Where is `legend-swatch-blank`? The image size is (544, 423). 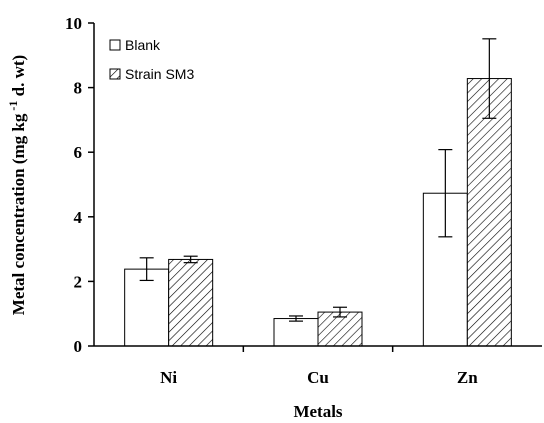 legend-swatch-blank is located at coordinates (115, 45).